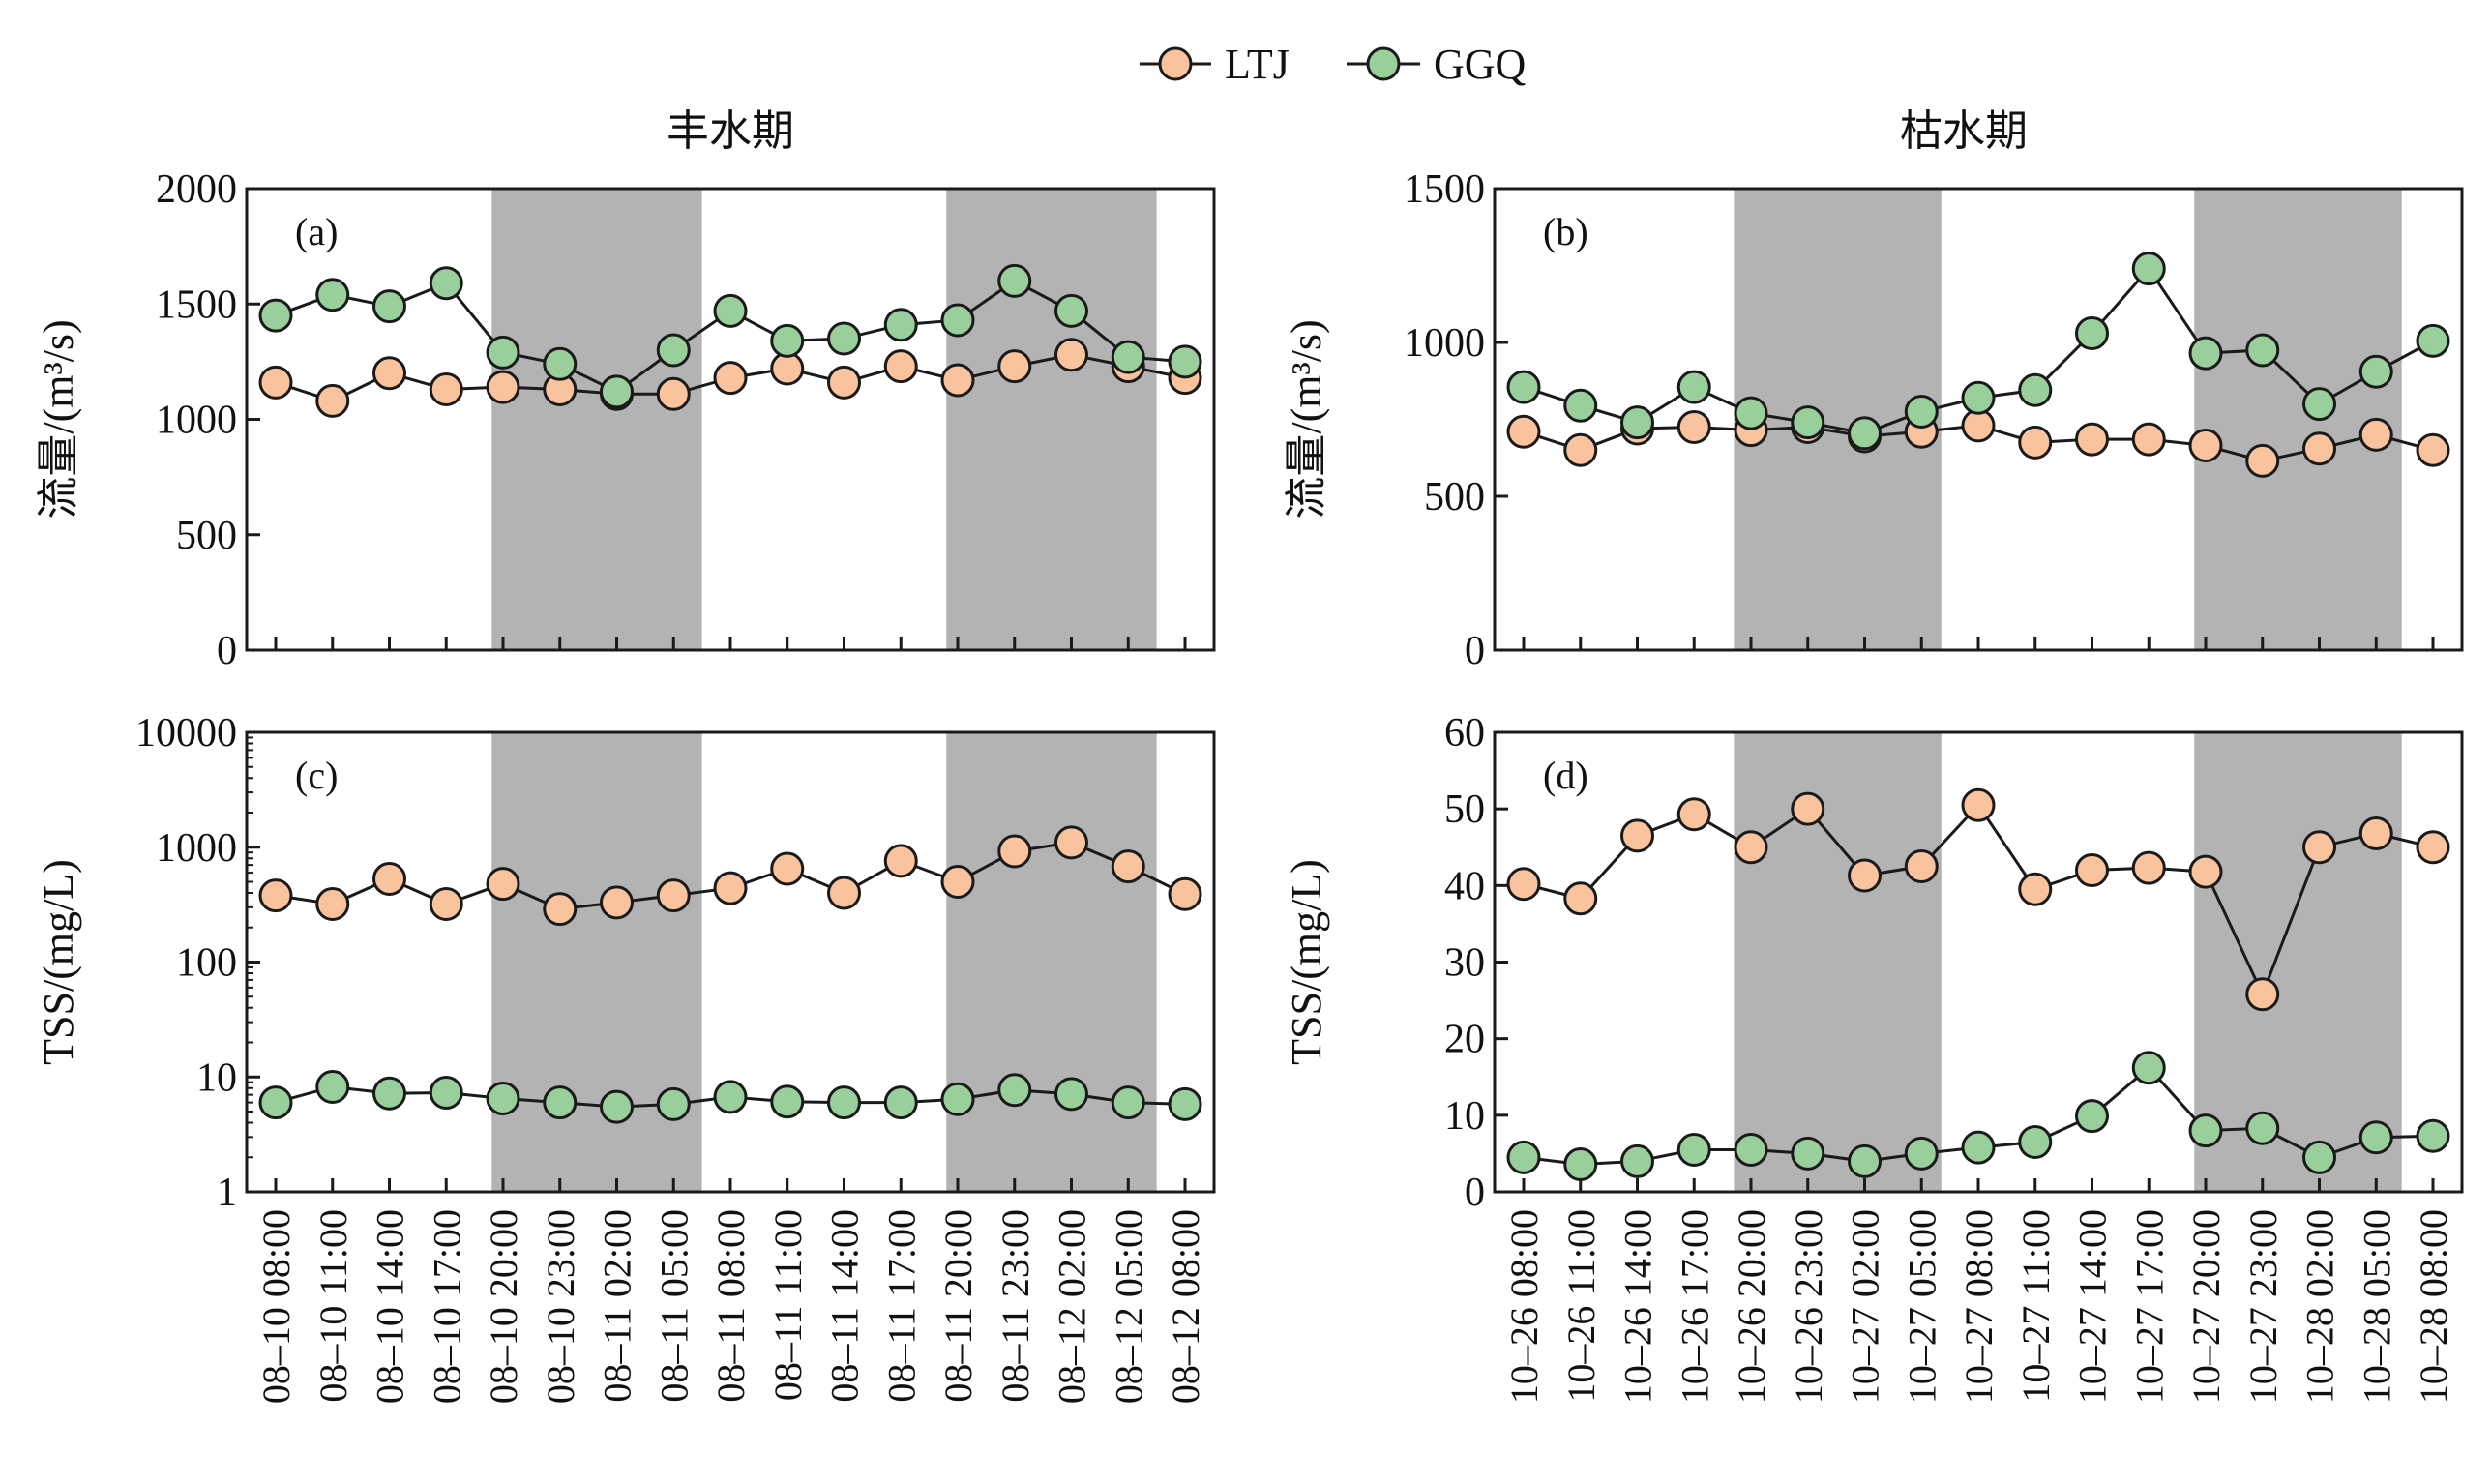 The width and height of the screenshot is (2492, 1484). I want to click on y-axis-label: TSS/(mg/L), so click(1307, 962).